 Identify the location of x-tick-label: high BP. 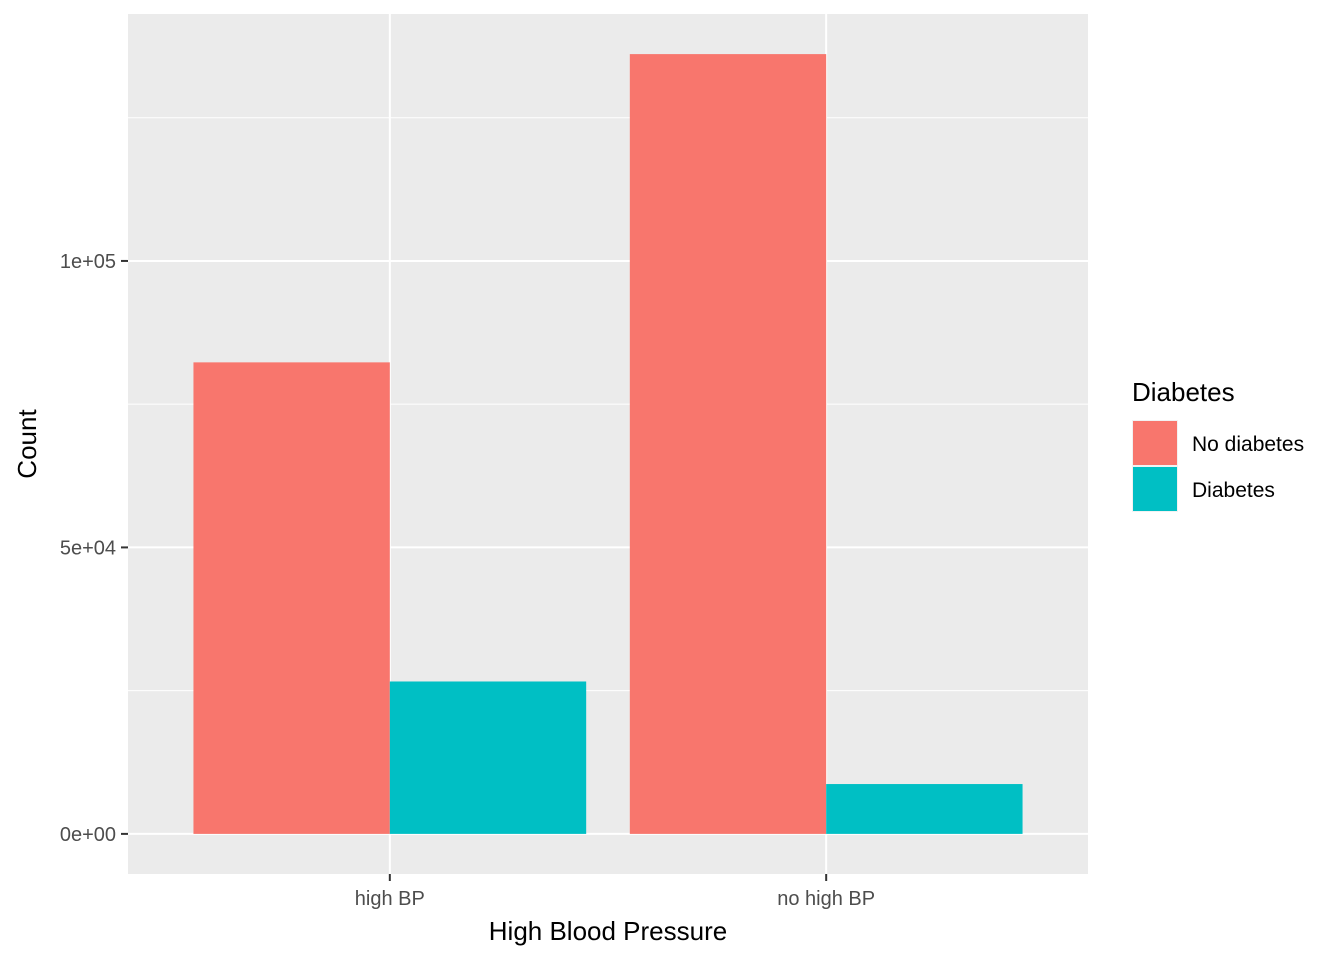
(390, 899).